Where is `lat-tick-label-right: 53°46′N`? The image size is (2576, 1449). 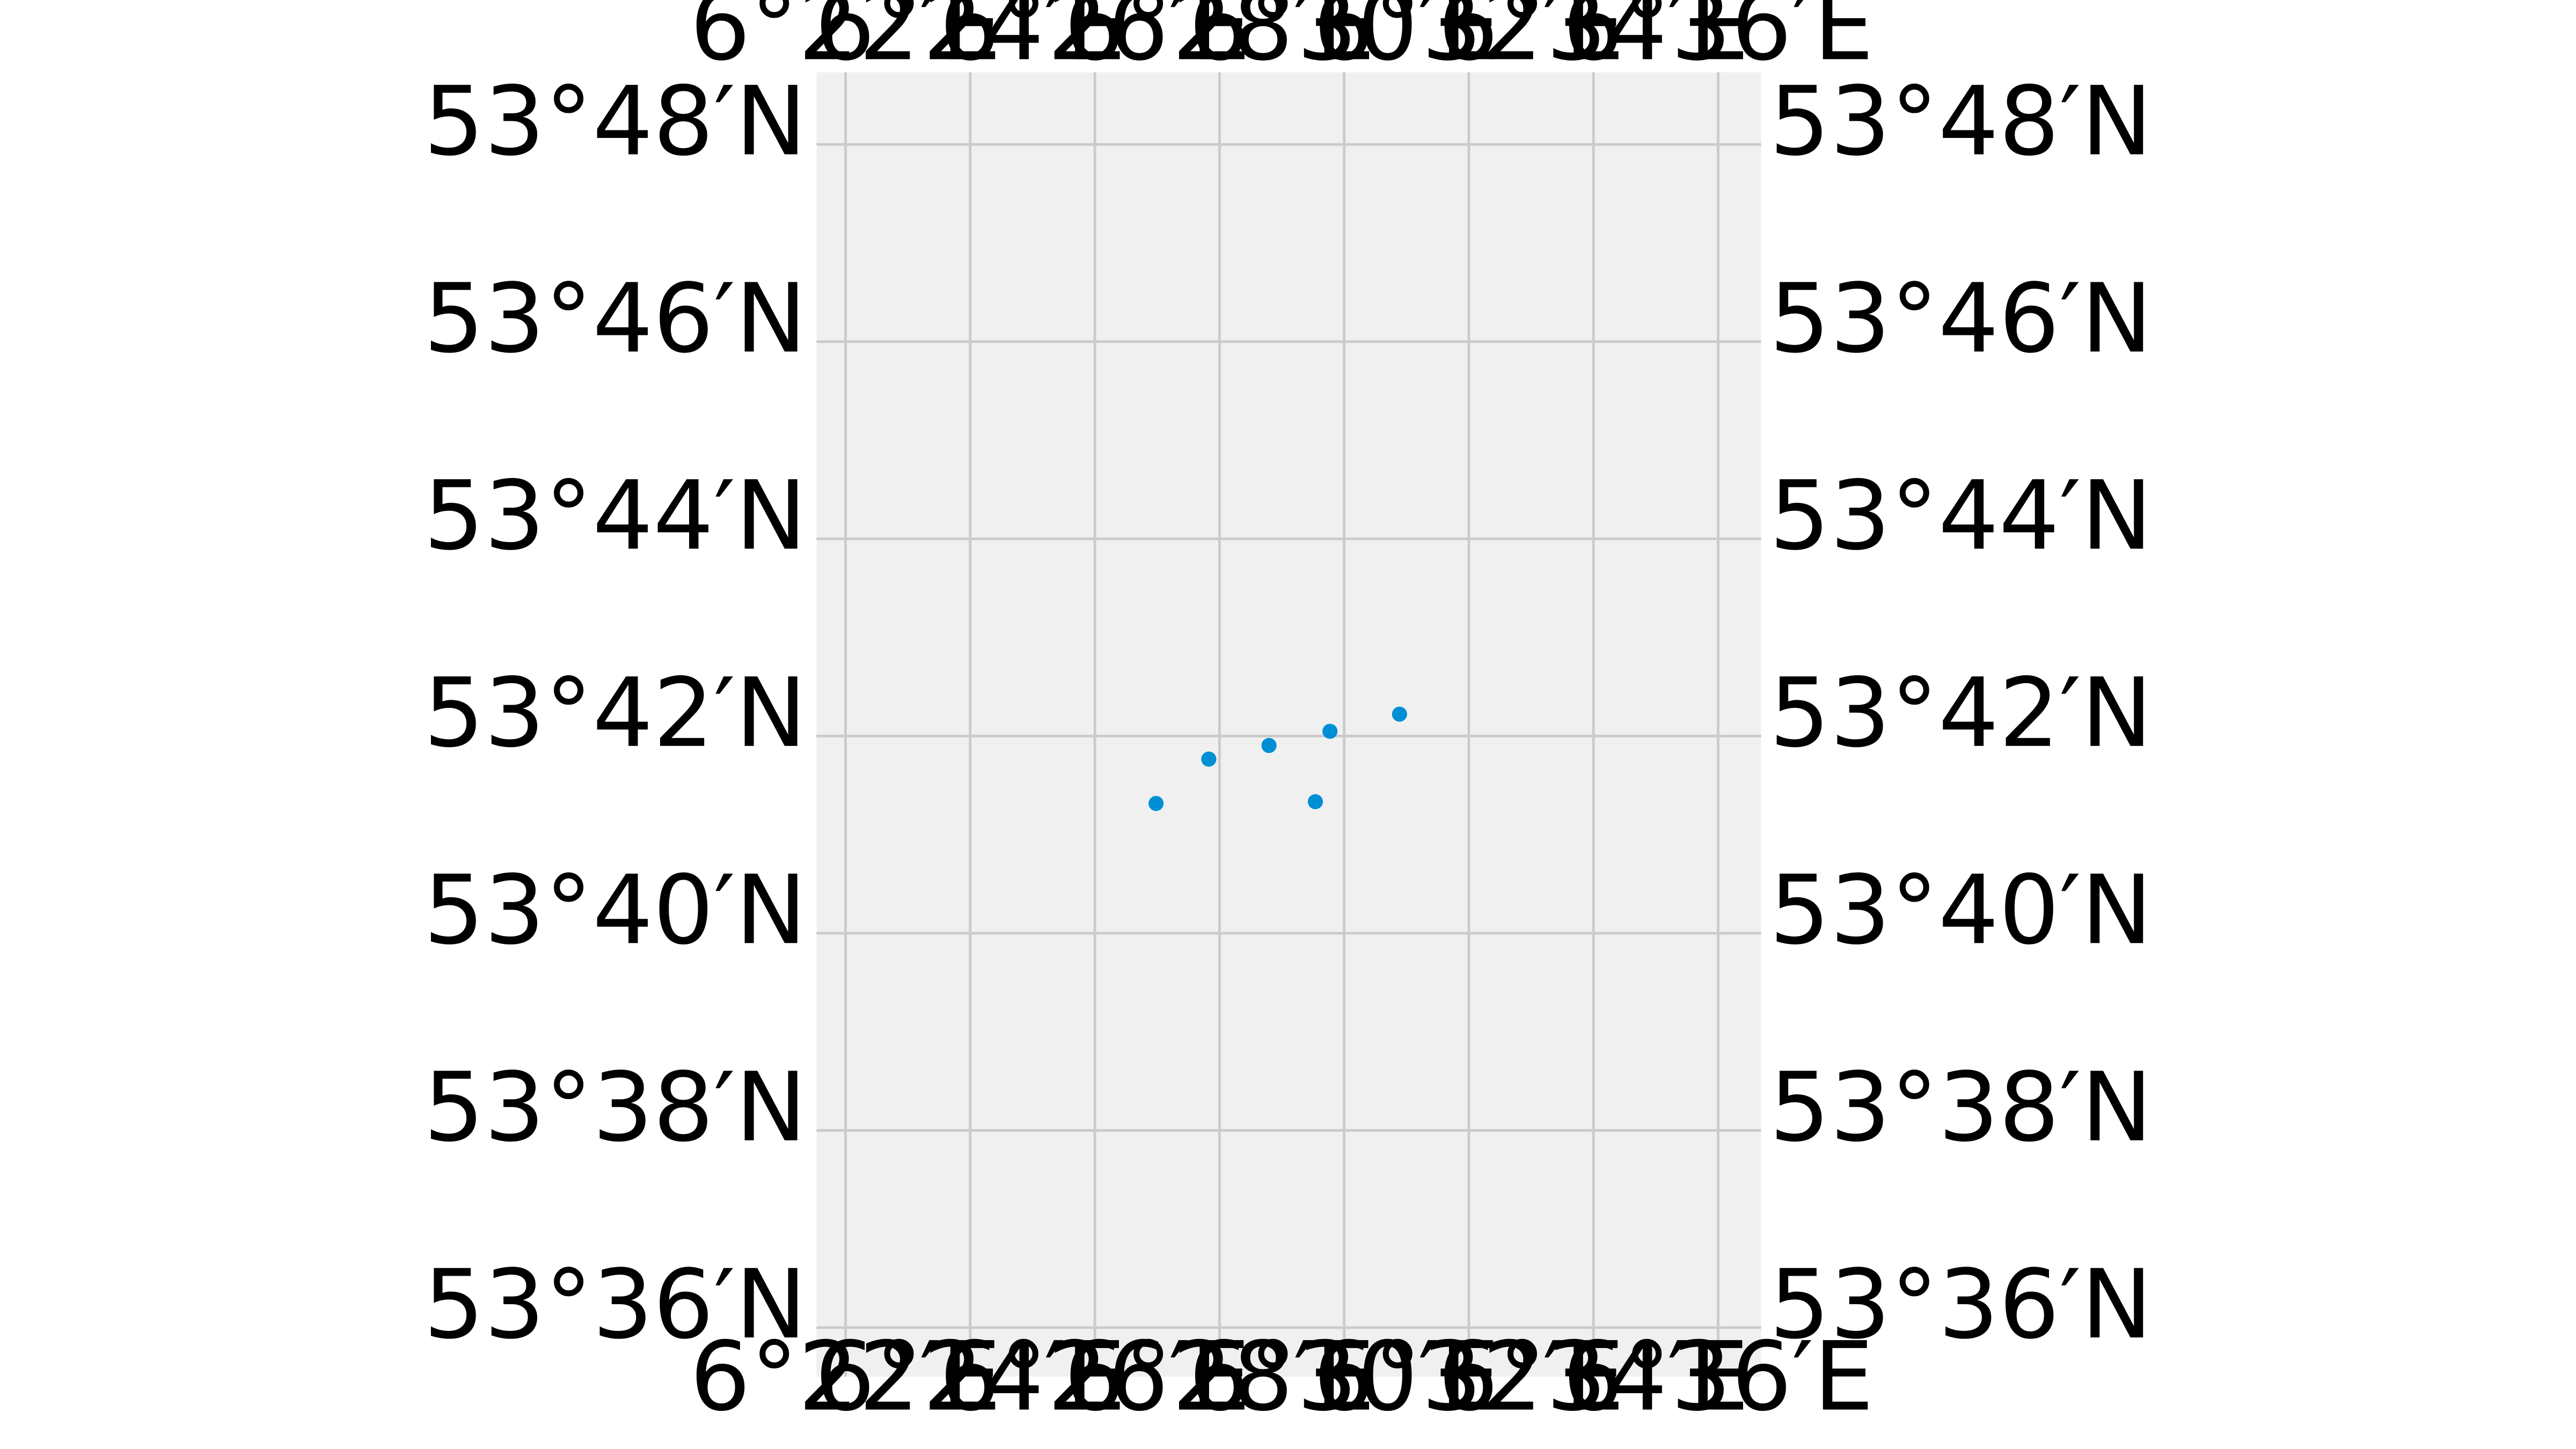 lat-tick-label-right: 53°46′N is located at coordinates (1961, 318).